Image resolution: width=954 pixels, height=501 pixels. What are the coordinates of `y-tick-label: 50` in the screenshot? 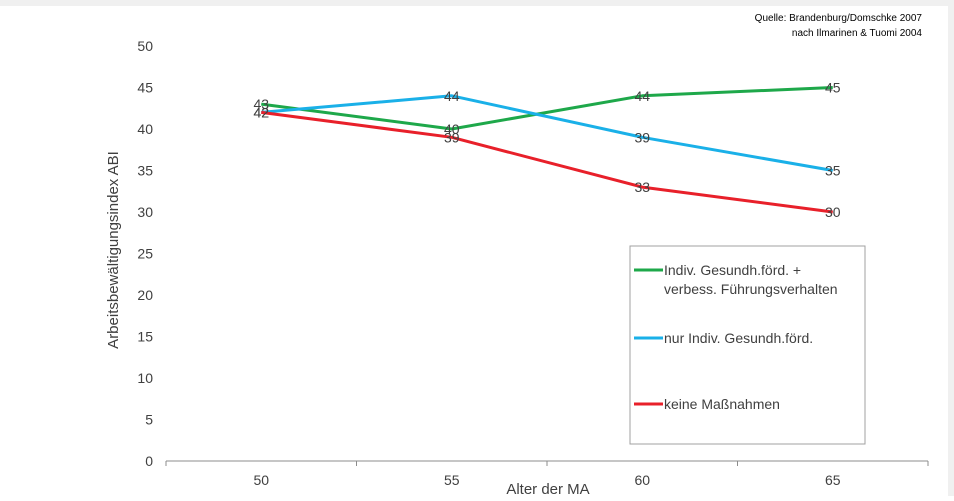 It's located at (145, 46).